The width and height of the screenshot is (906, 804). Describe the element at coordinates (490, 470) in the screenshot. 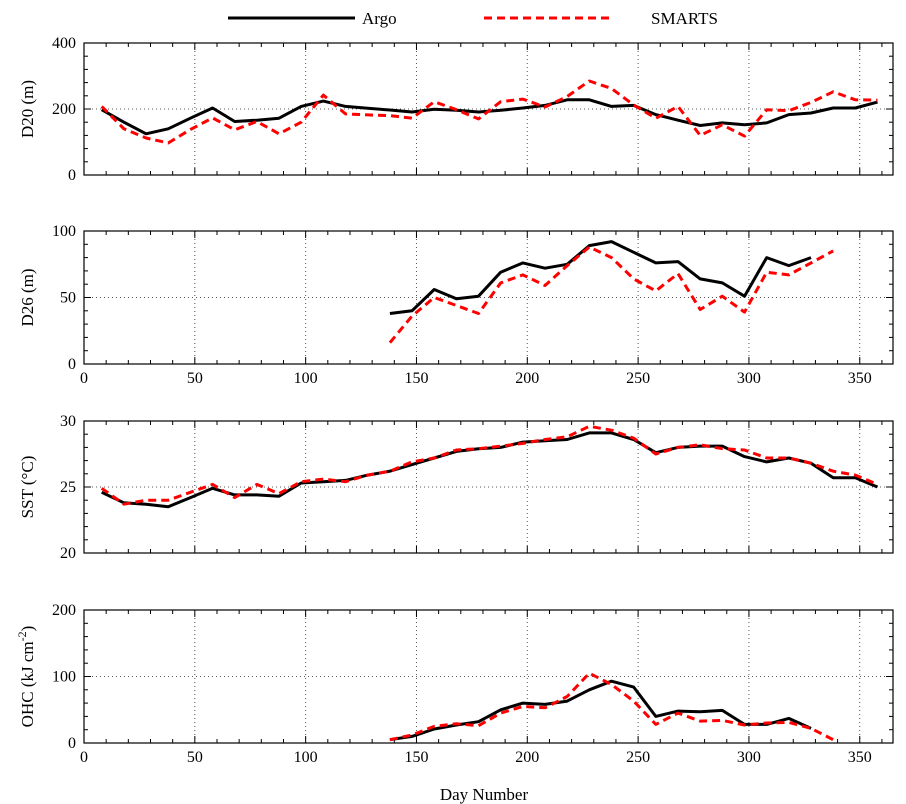

I see `series-line-argo-sst` at that location.